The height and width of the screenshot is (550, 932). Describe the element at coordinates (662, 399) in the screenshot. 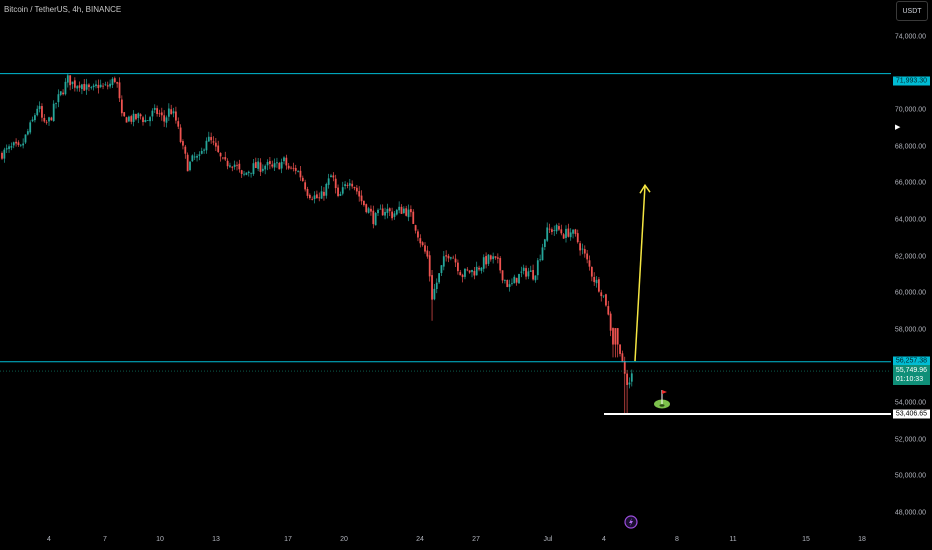

I see `flag-icon` at that location.